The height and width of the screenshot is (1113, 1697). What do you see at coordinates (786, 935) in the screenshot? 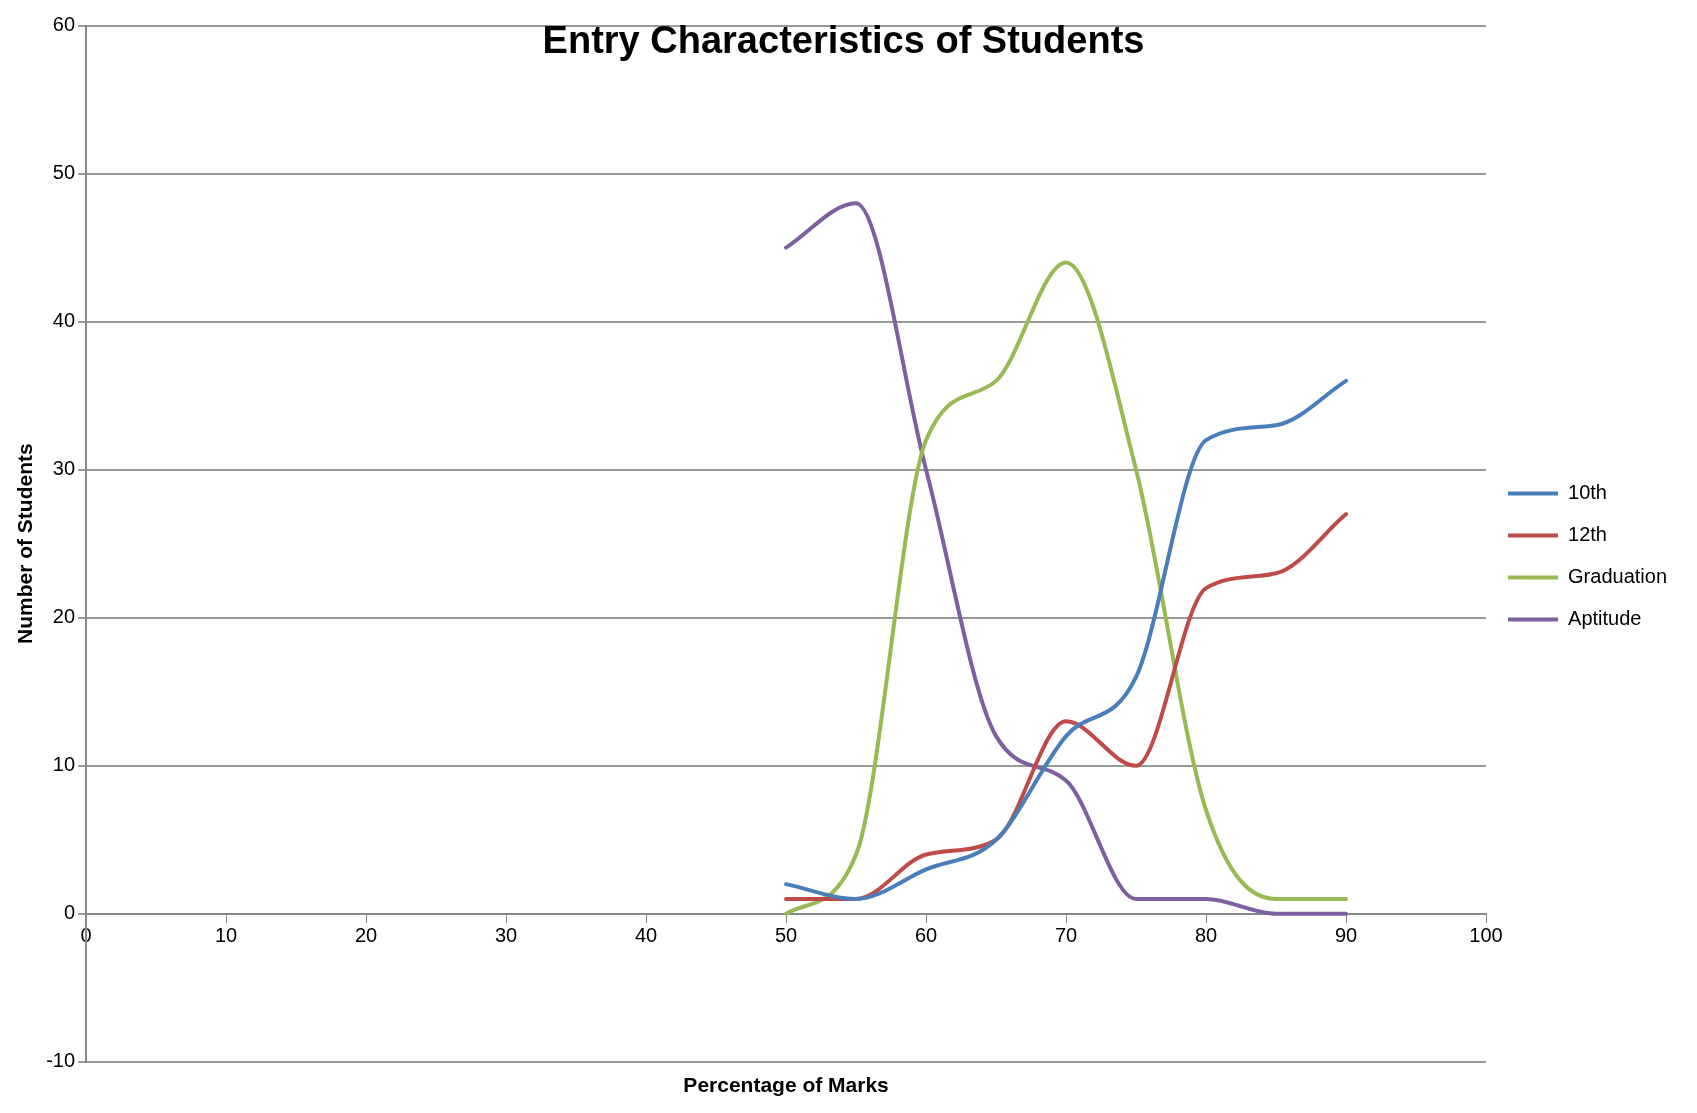
I see `x-tick-label: 50` at bounding box center [786, 935].